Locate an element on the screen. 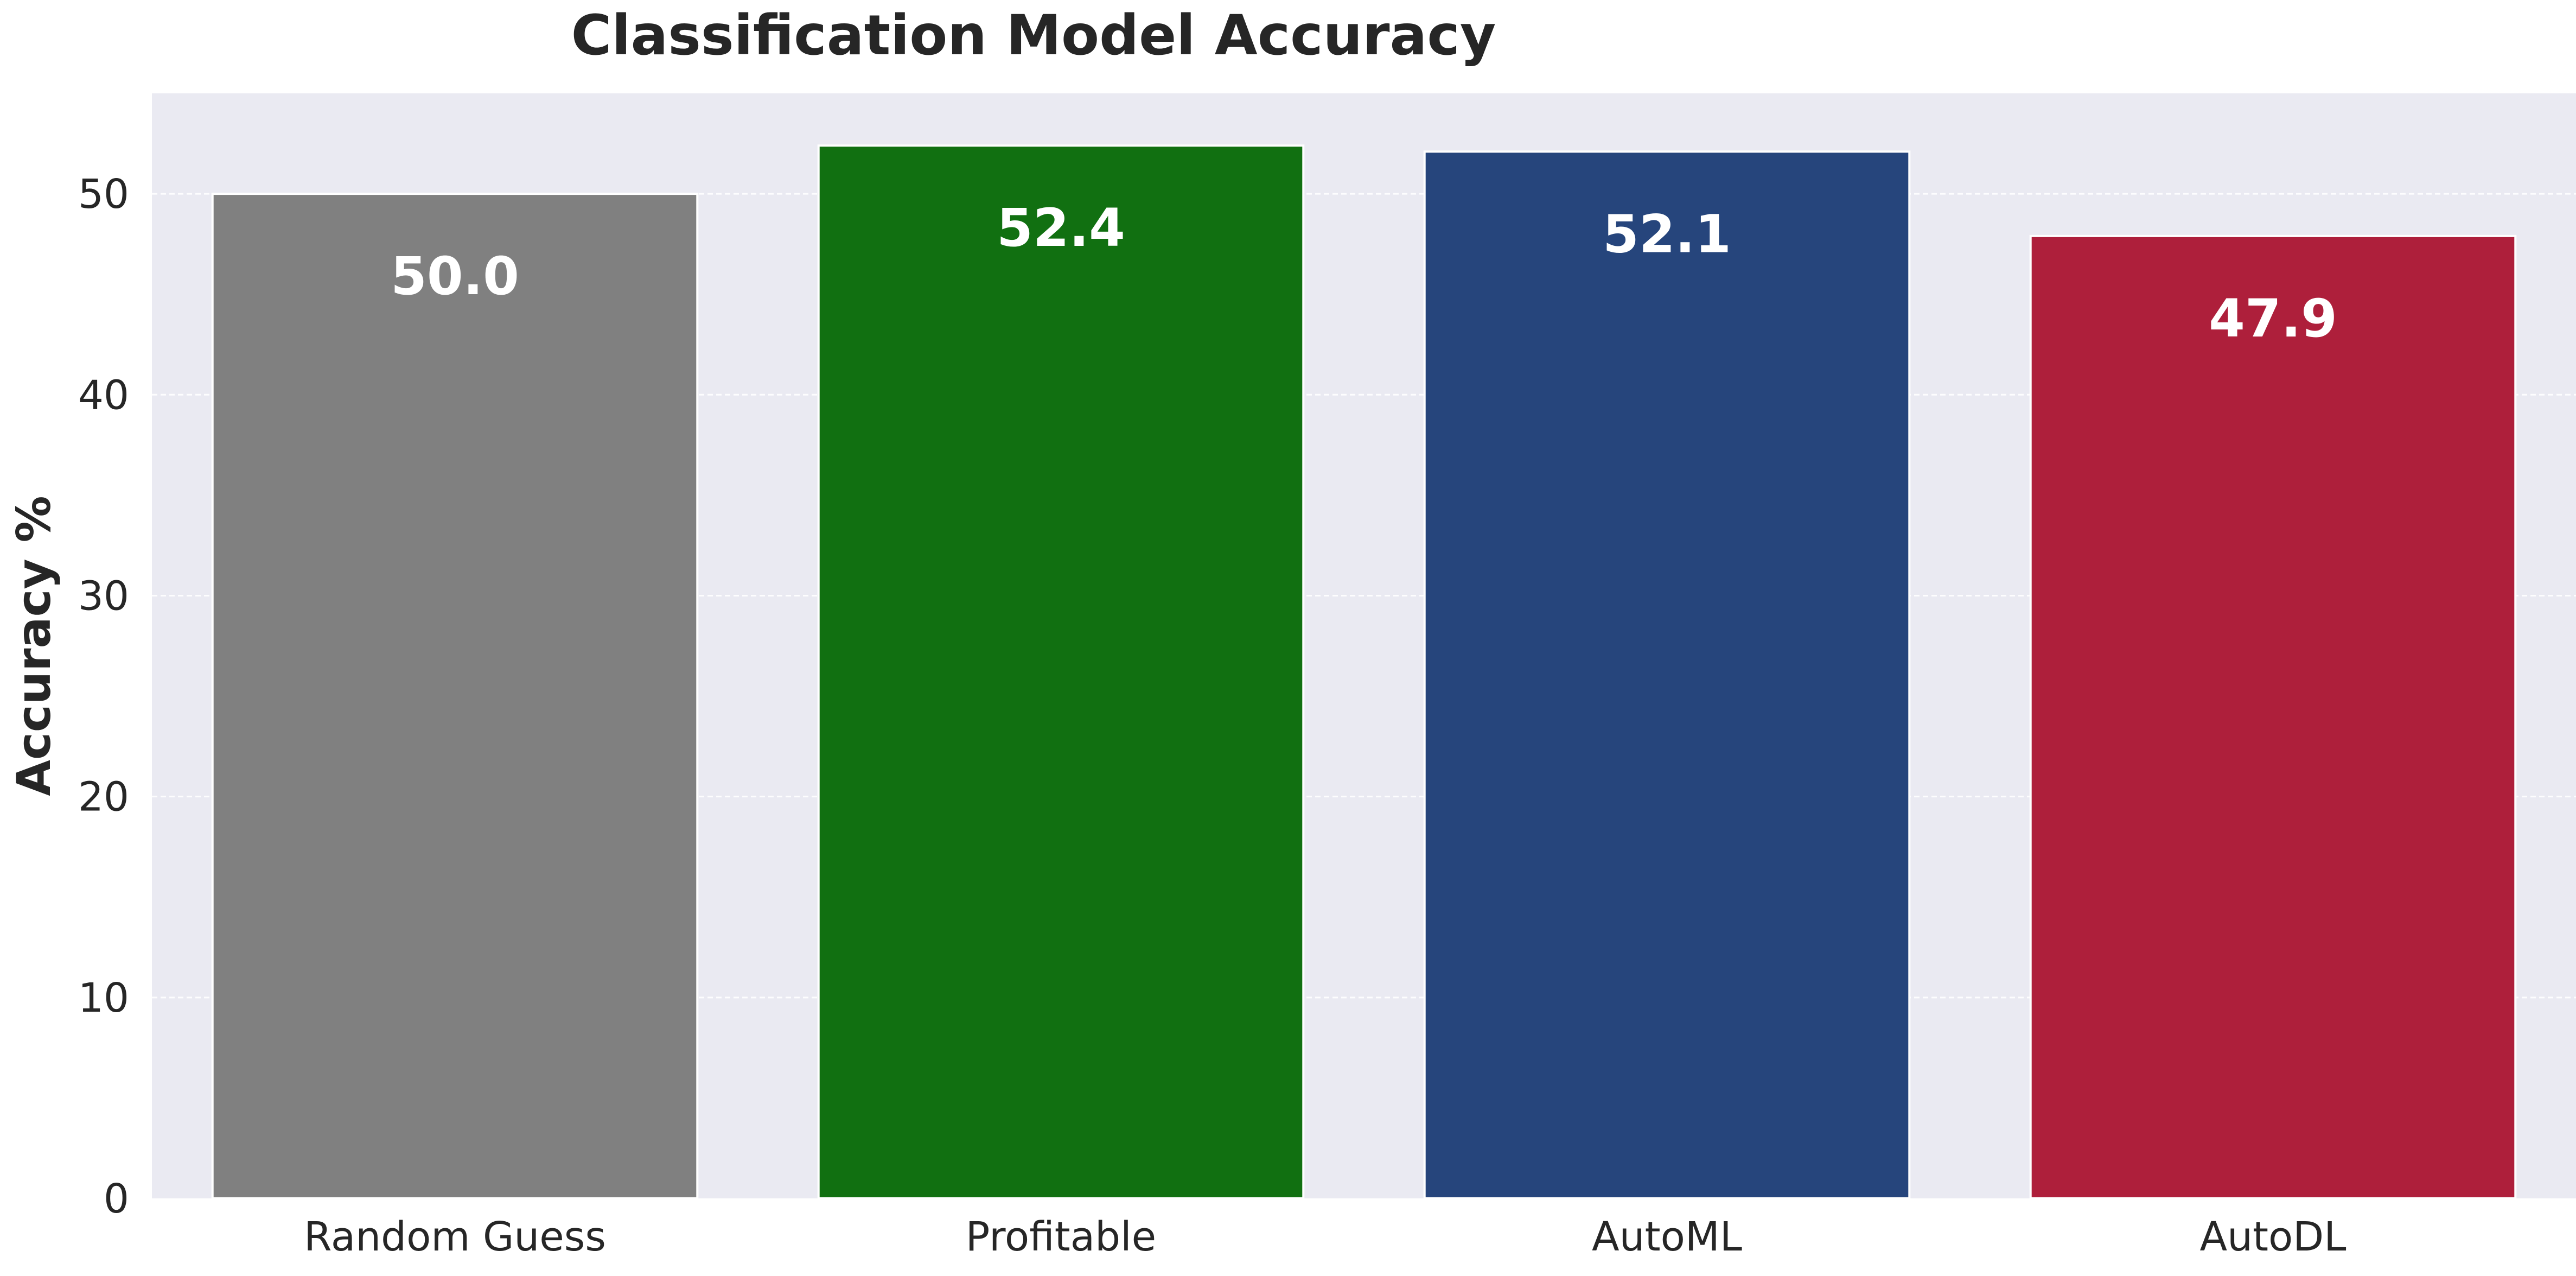 The width and height of the screenshot is (2576, 1276). y-tick-label: 50 is located at coordinates (103, 195).